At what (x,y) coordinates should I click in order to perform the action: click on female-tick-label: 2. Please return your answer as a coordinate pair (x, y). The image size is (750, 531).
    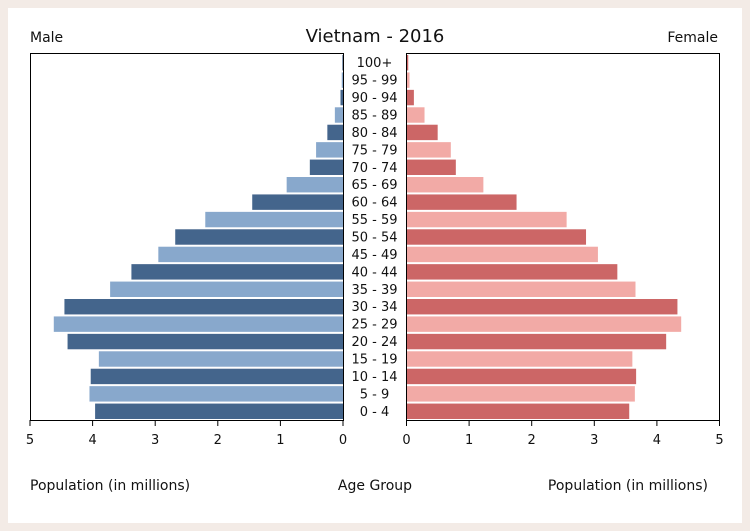
    Looking at the image, I should click on (532, 440).